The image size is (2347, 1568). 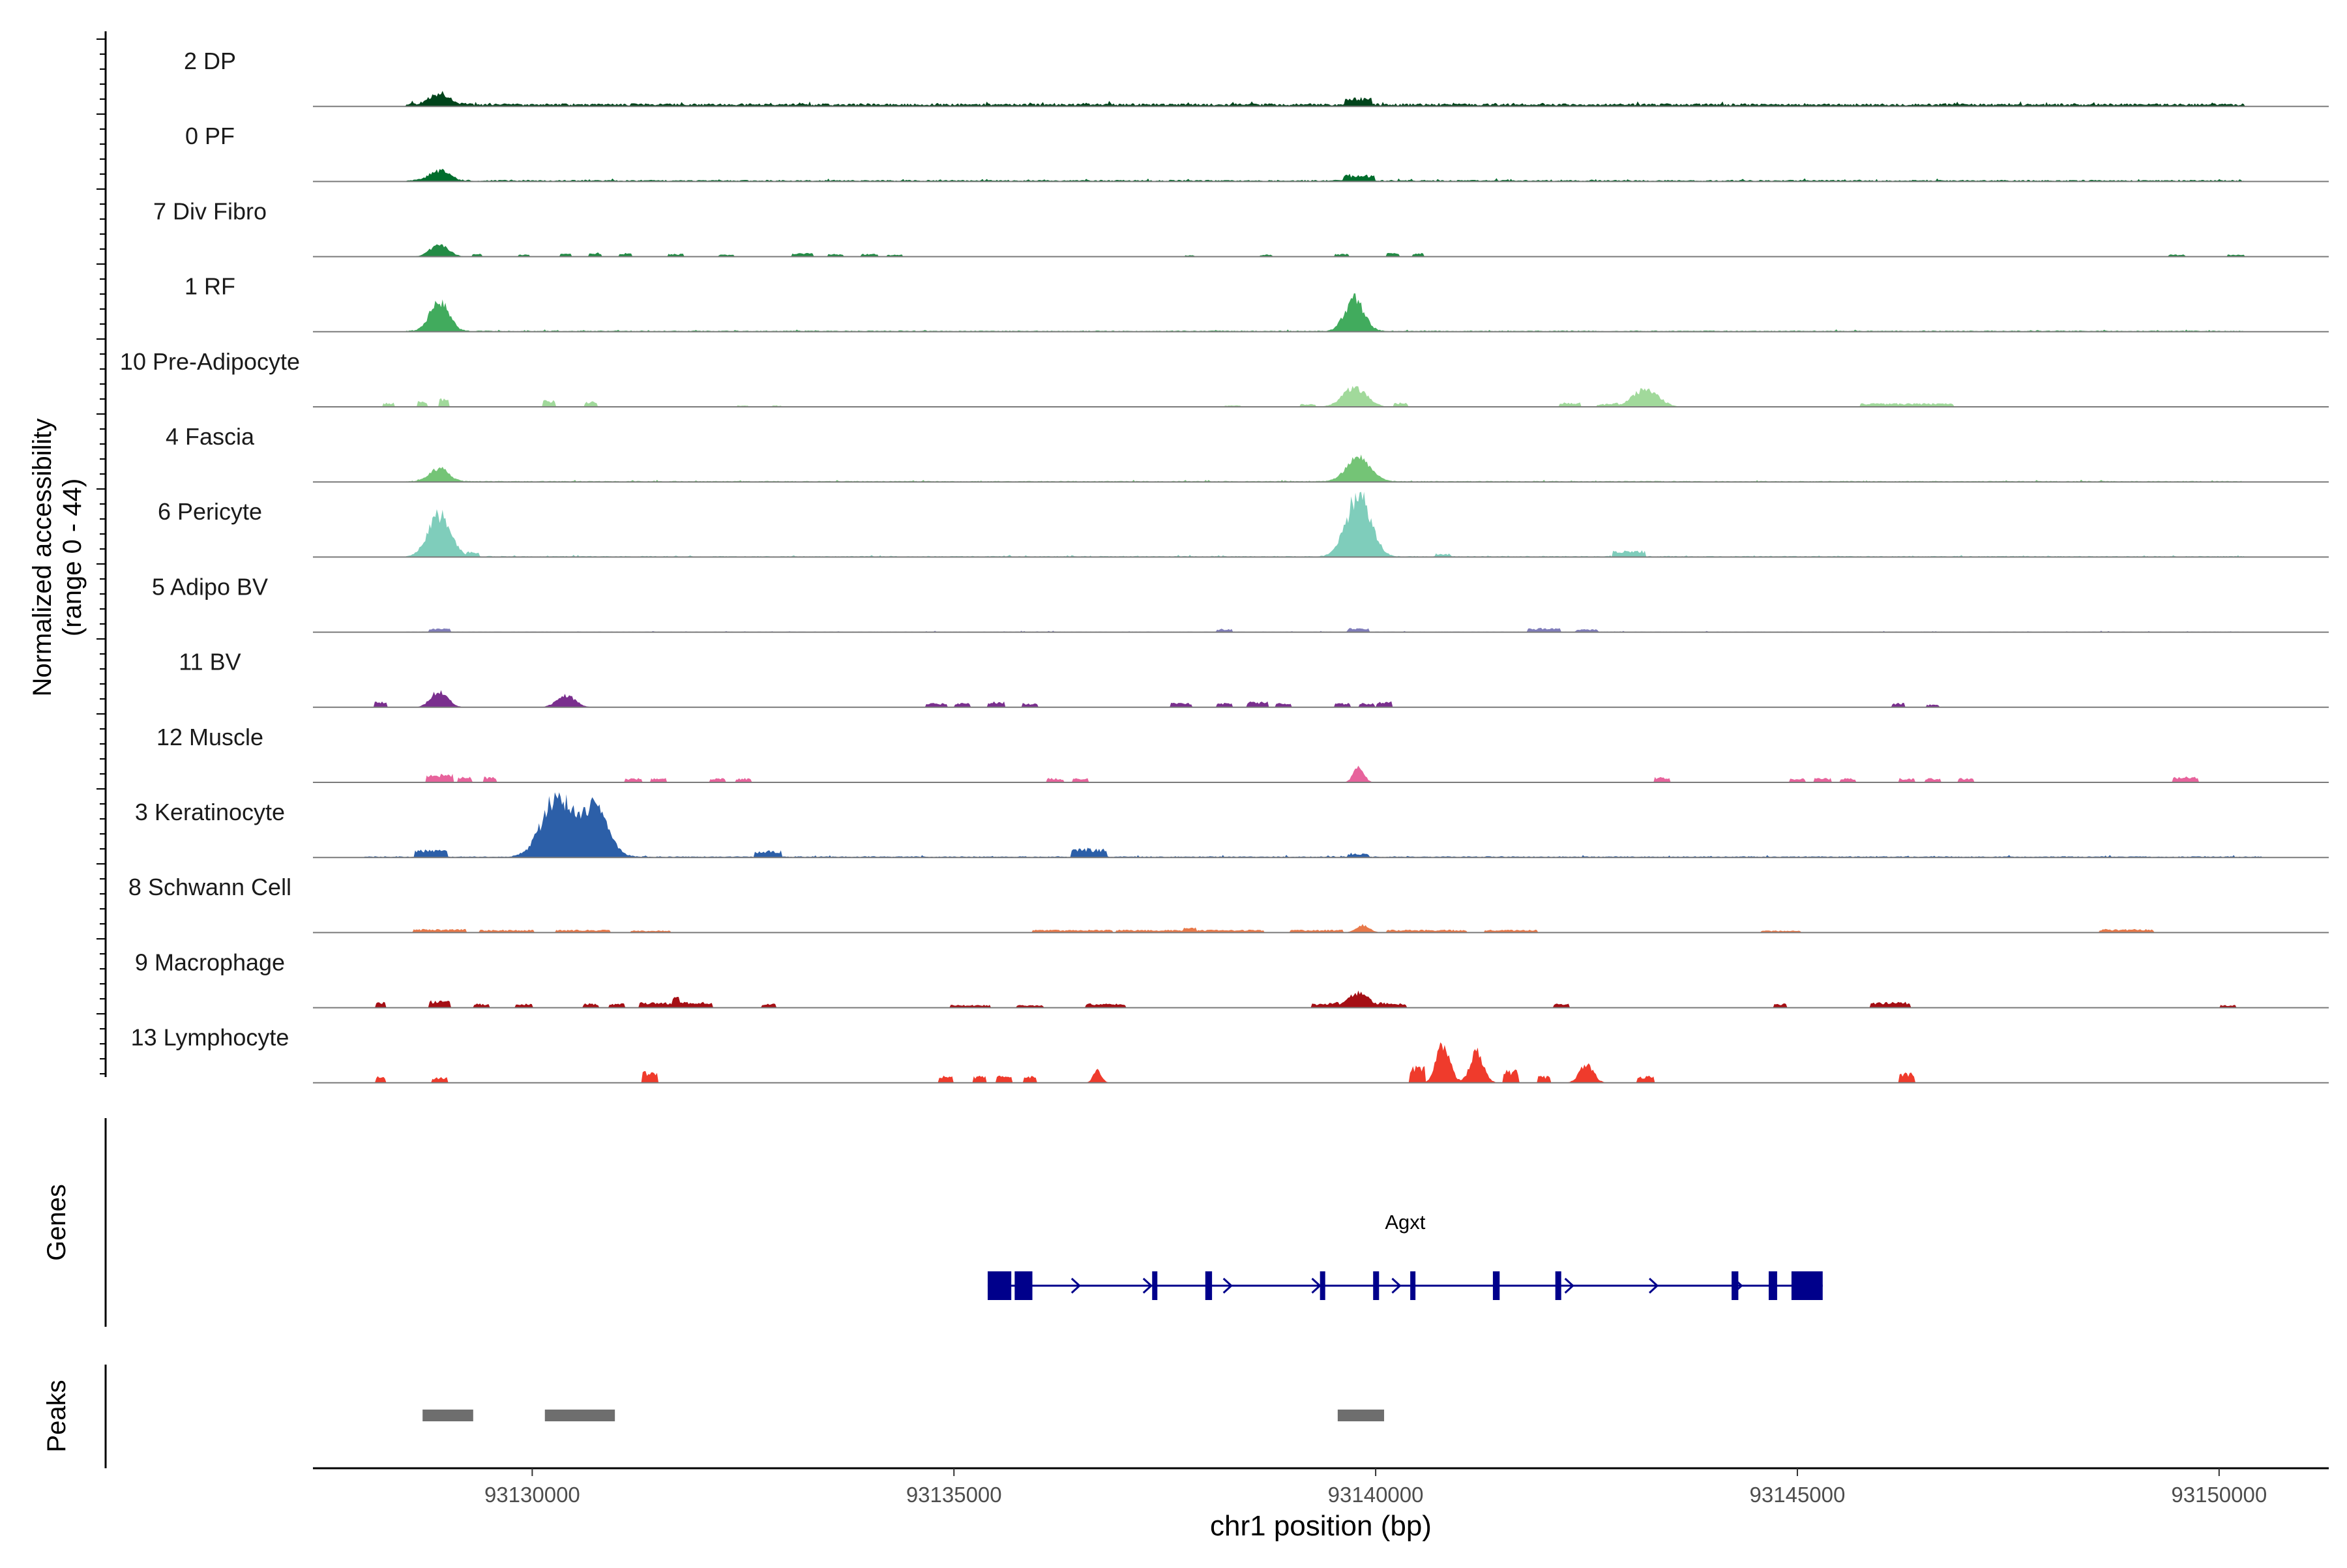 I want to click on peaks-panel-title: Peaks, so click(x=57, y=1416).